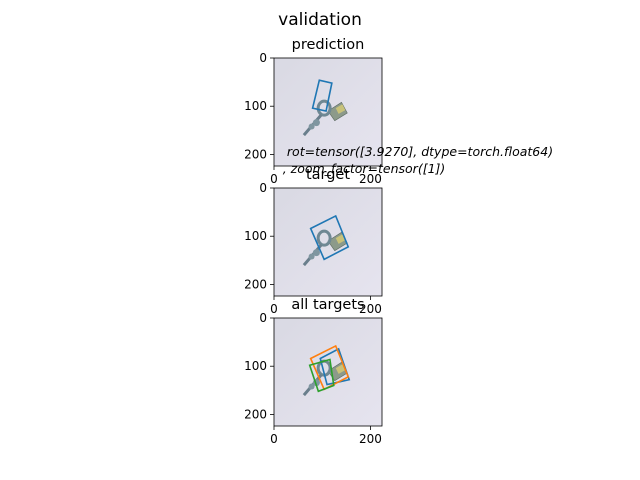 The image size is (640, 480). What do you see at coordinates (364, 168) in the screenshot?
I see `annotation-line-2: , zoom_factor=tensor([1])` at bounding box center [364, 168].